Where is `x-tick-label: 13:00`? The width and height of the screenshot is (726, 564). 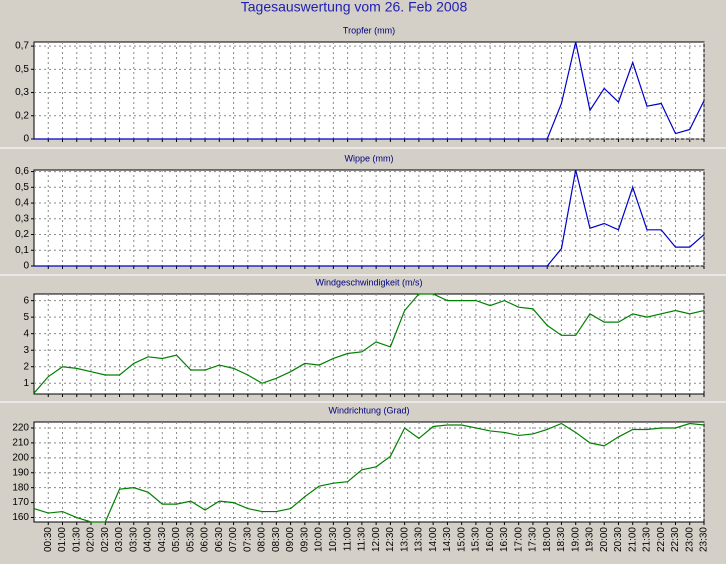
x-tick-label: 13:00 is located at coordinates (404, 539).